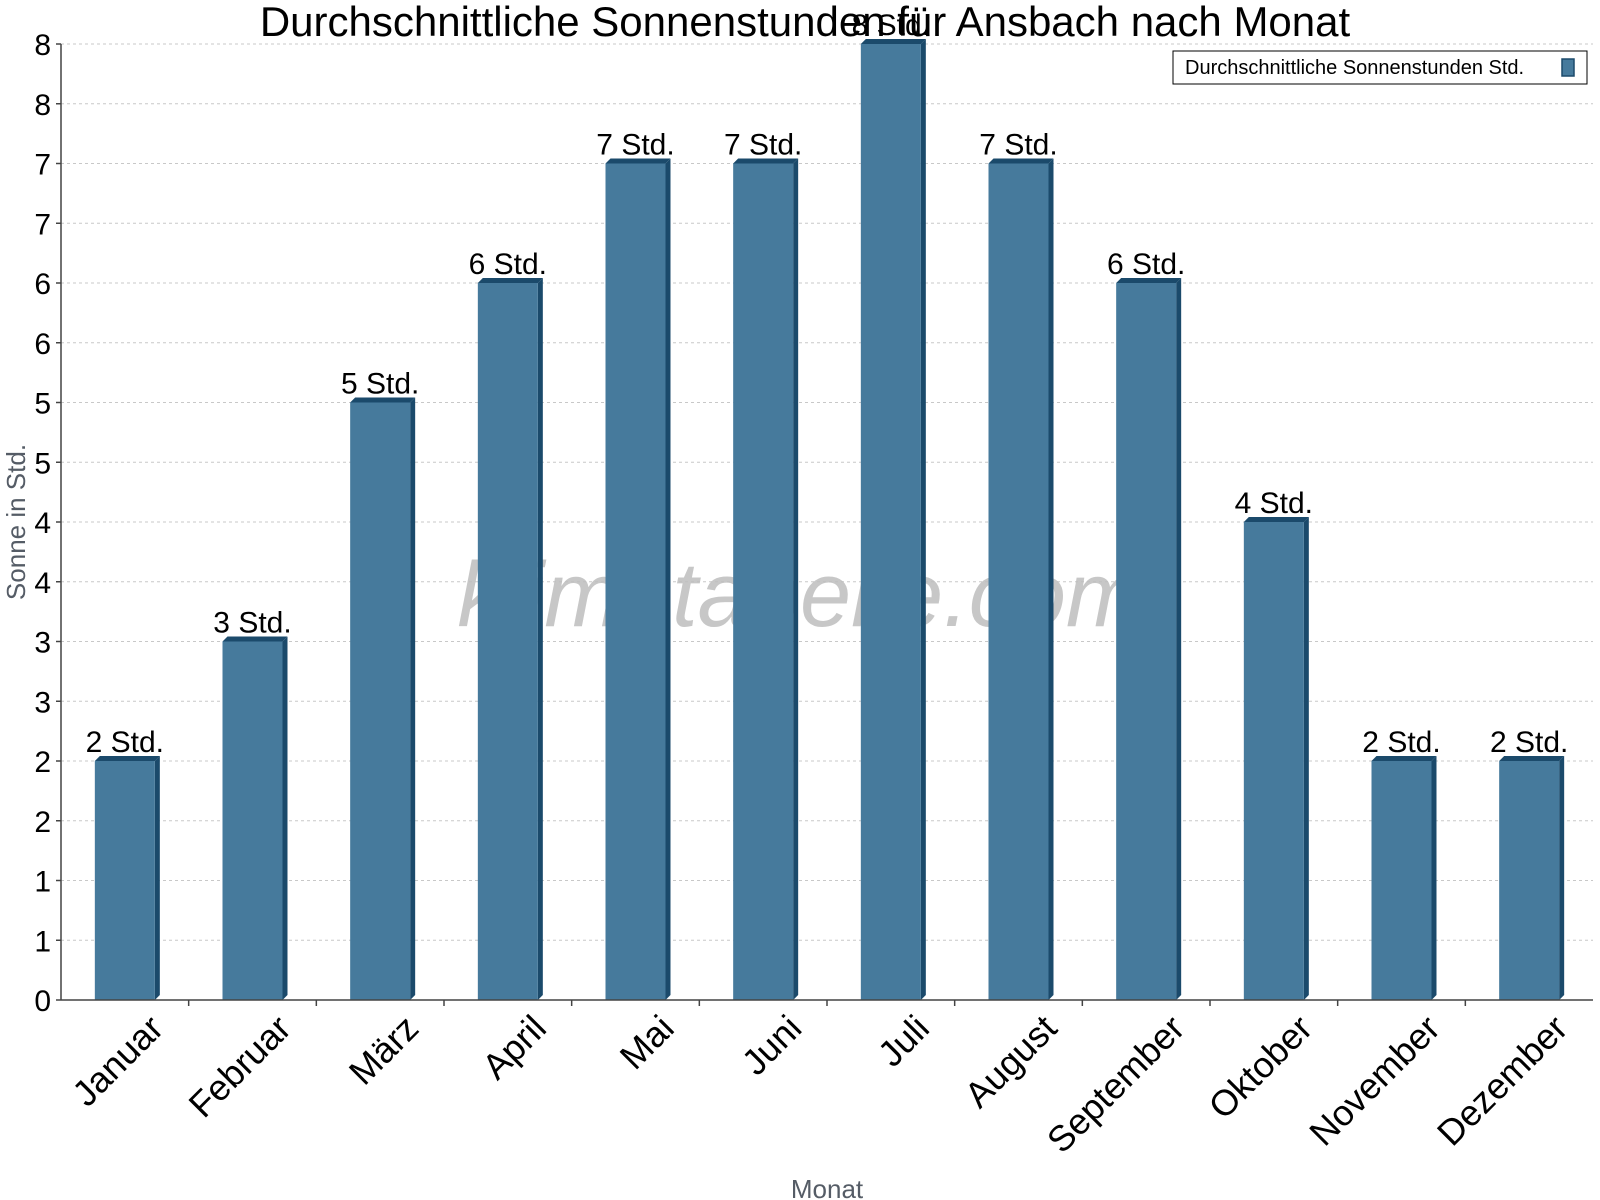 This screenshot has width=1600, height=1200. I want to click on bar-juni, so click(766, 579).